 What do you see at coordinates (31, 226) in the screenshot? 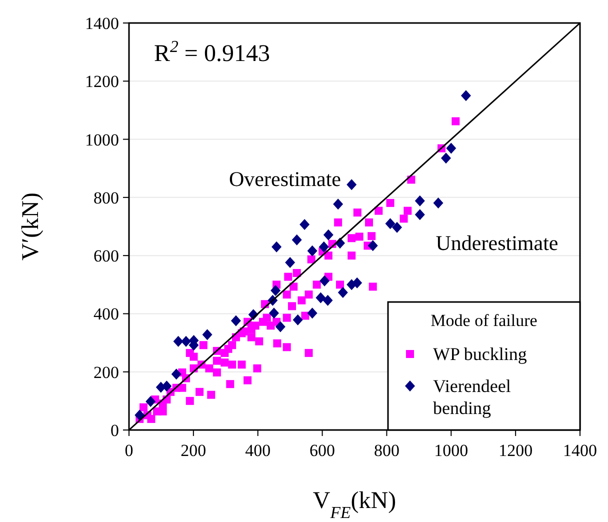
I see `y-axis-title: V′(kN)` at bounding box center [31, 226].